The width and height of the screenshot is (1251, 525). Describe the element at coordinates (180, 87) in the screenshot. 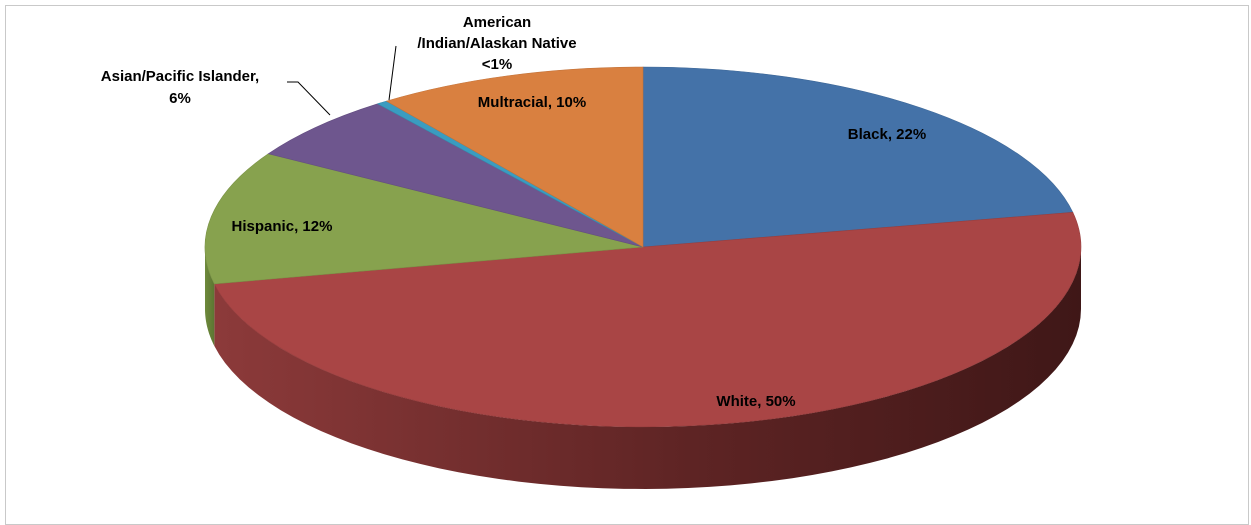

I see `data-label-asian-pacific-islander: Asian/Pacific Islander, 6%` at that location.